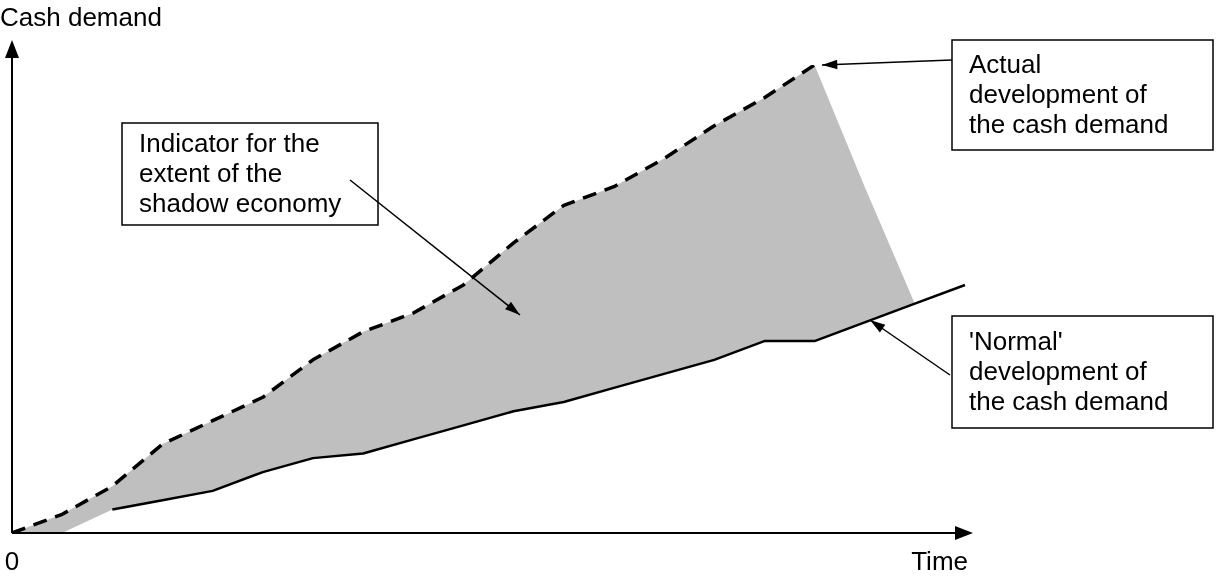 The width and height of the screenshot is (1228, 578). Describe the element at coordinates (1069, 94) in the screenshot. I see `text: Actual development of the cash demand` at that location.